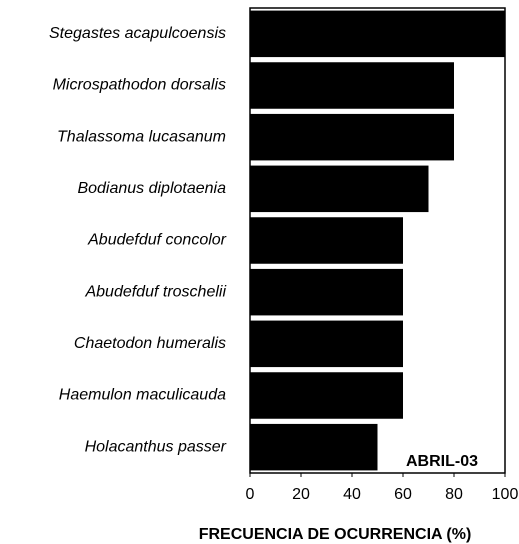 The height and width of the screenshot is (544, 519). Describe the element at coordinates (301, 494) in the screenshot. I see `x-tick-label: 20` at that location.